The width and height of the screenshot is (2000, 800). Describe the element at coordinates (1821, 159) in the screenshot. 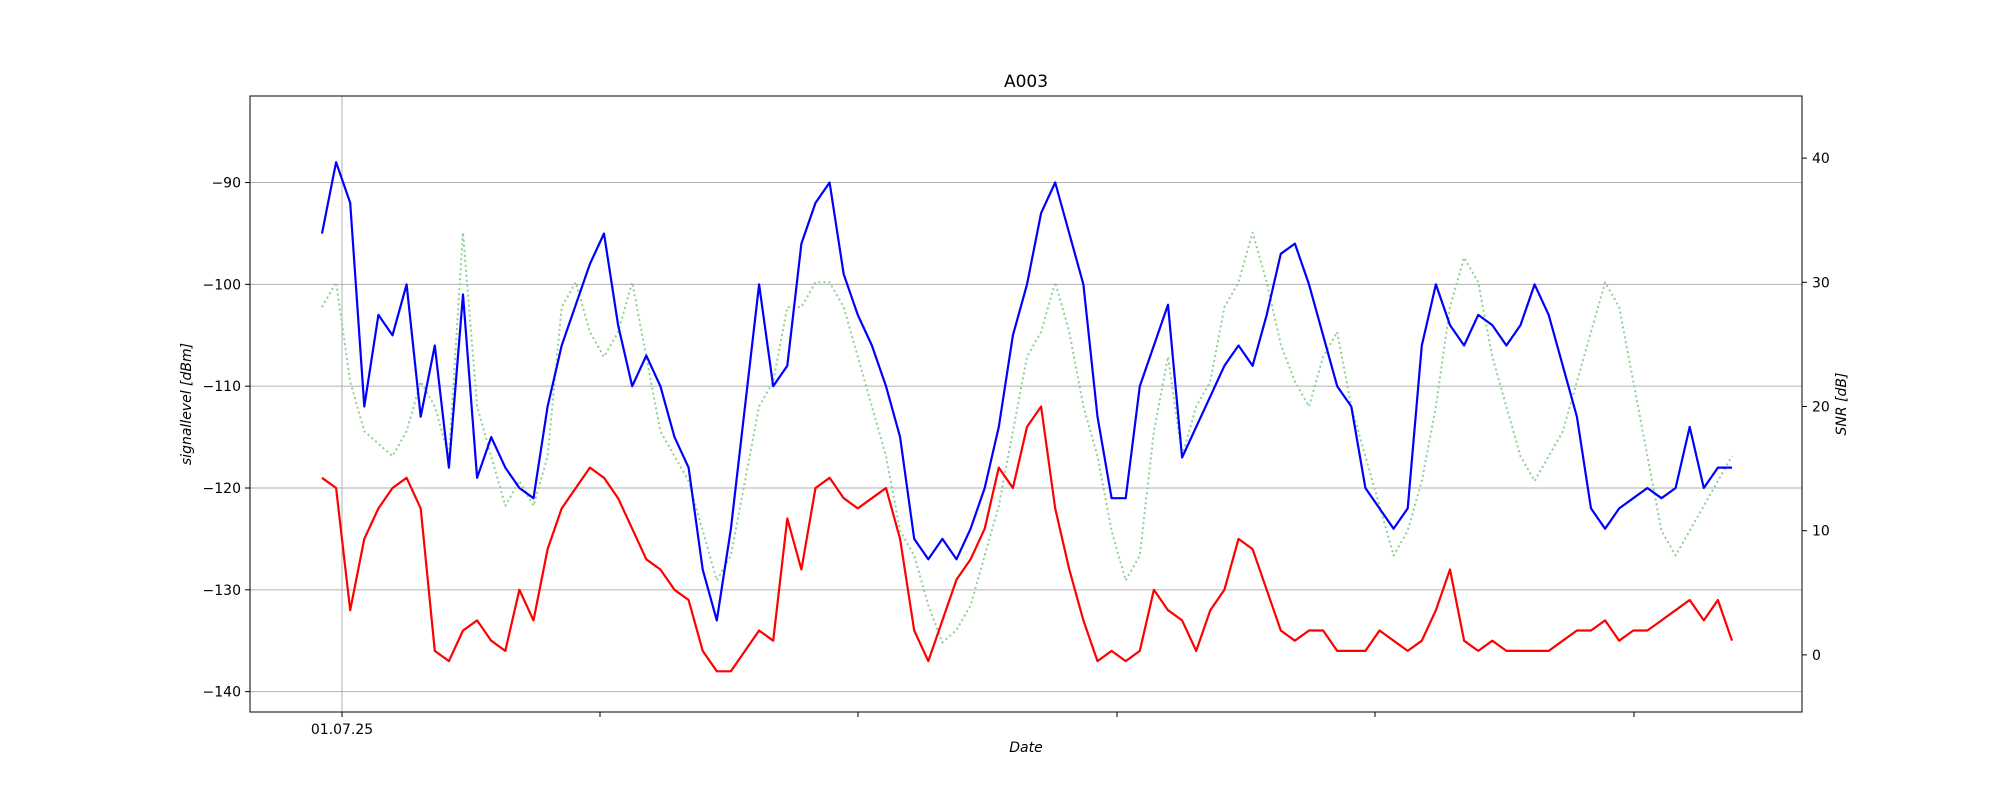

I see `y-right-tick-label: 40` at that location.